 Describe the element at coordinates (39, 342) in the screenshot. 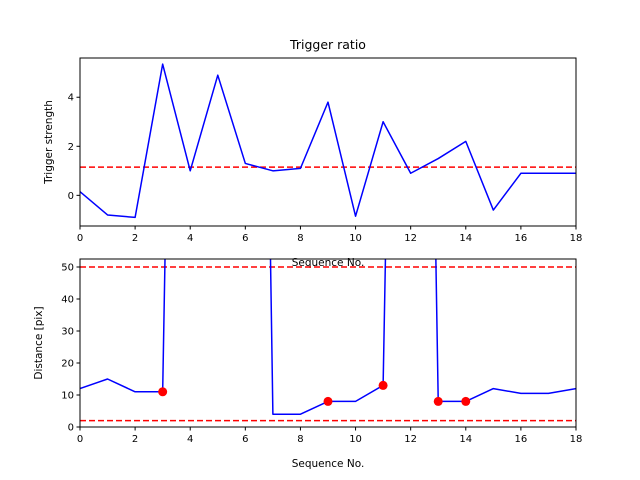

I see `y-axis-label: Distance [pix]` at that location.